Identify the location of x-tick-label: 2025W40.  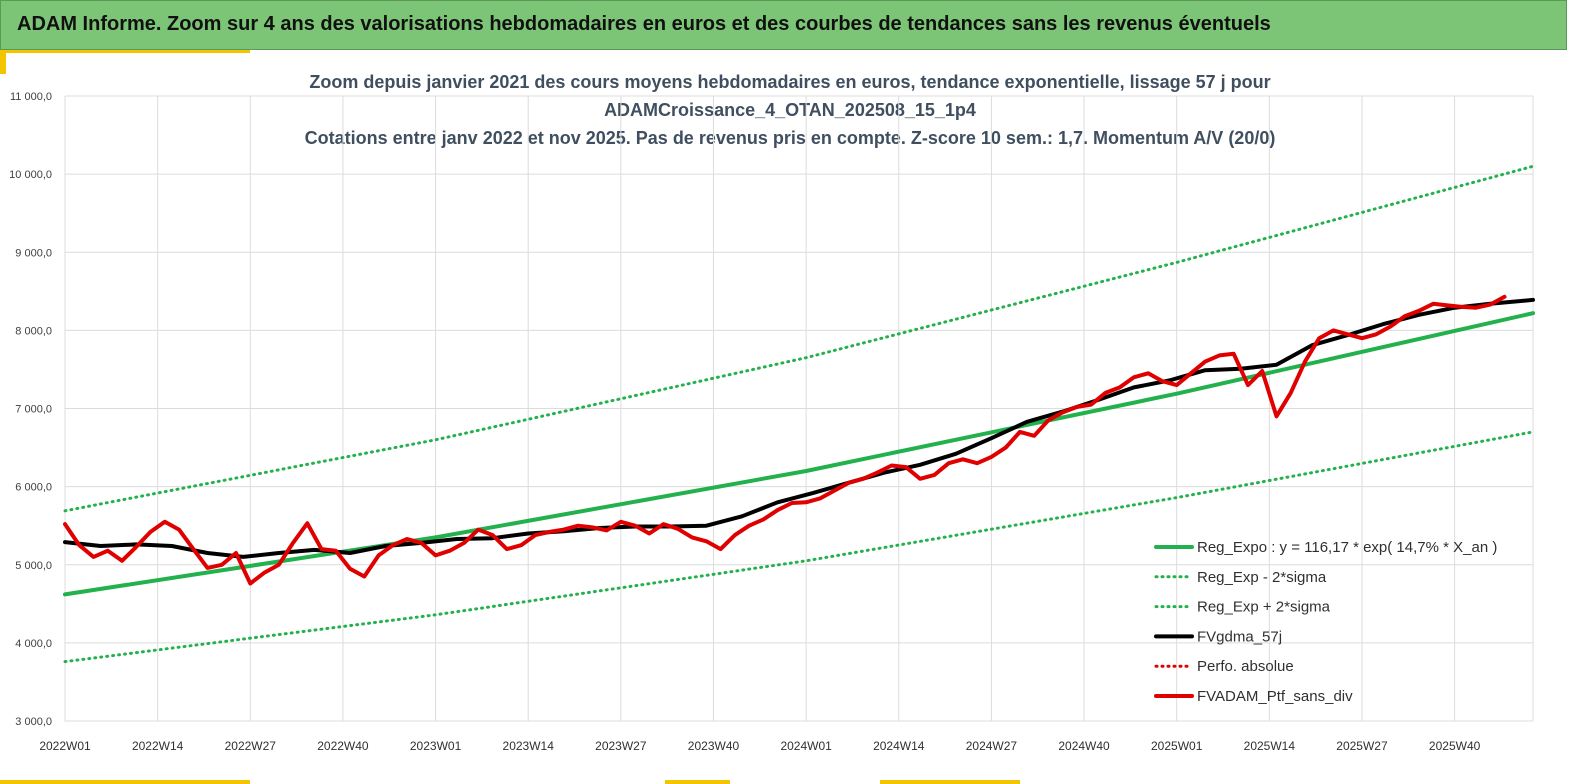
(1455, 746).